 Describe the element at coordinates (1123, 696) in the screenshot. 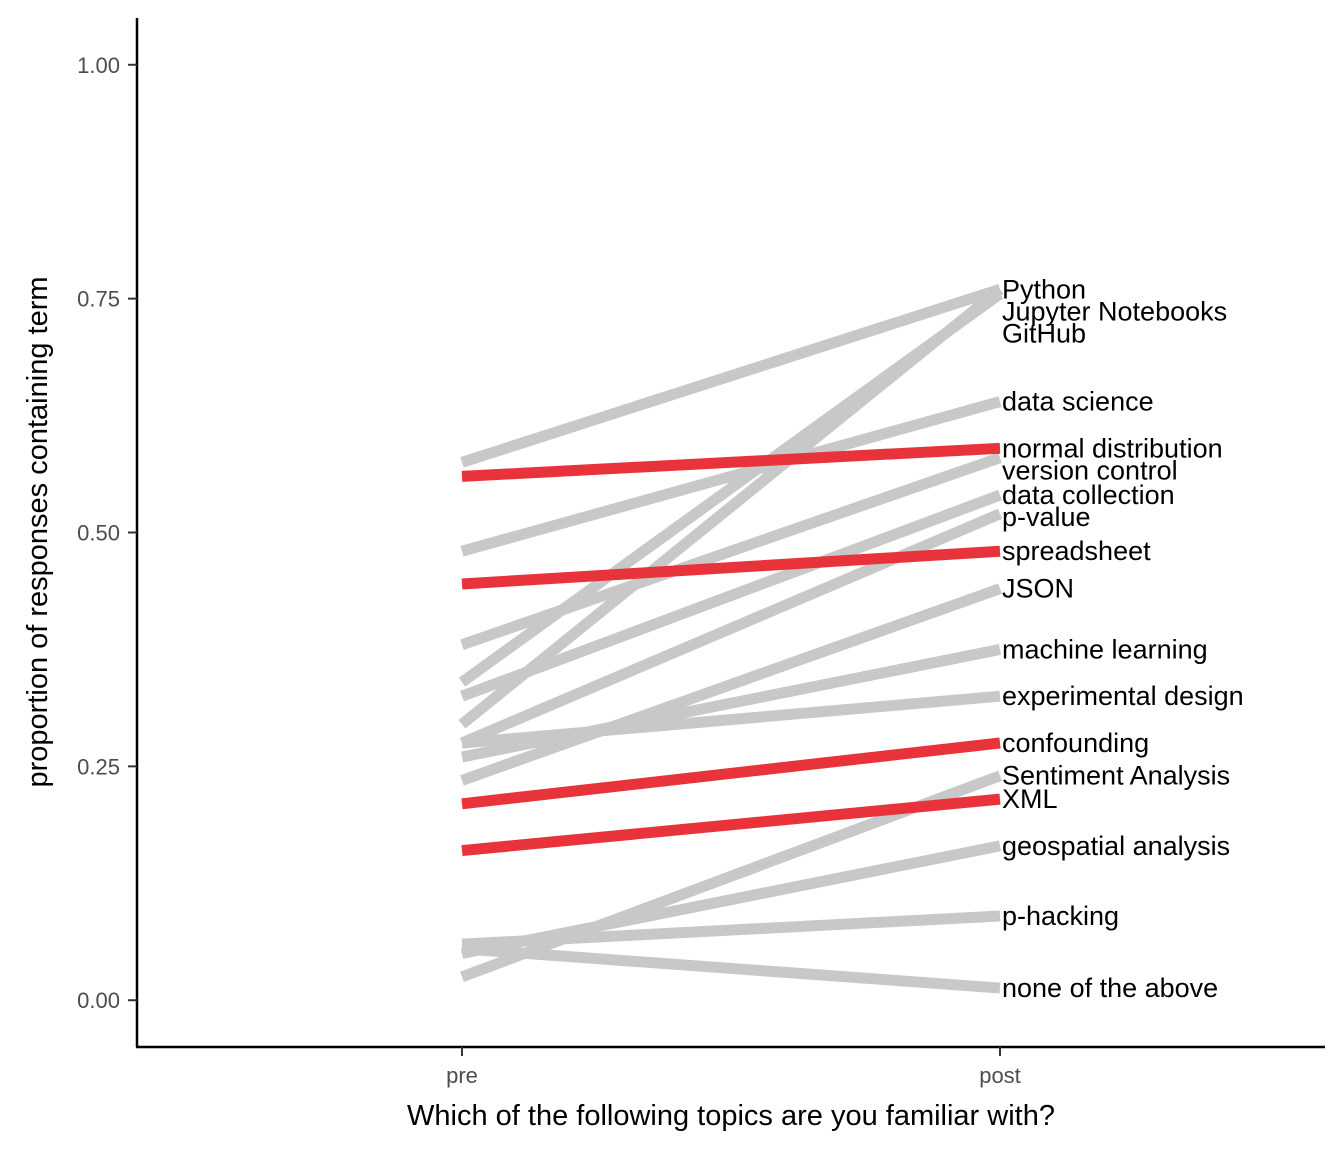

I see `series-label-experimental-design: experimental design` at that location.